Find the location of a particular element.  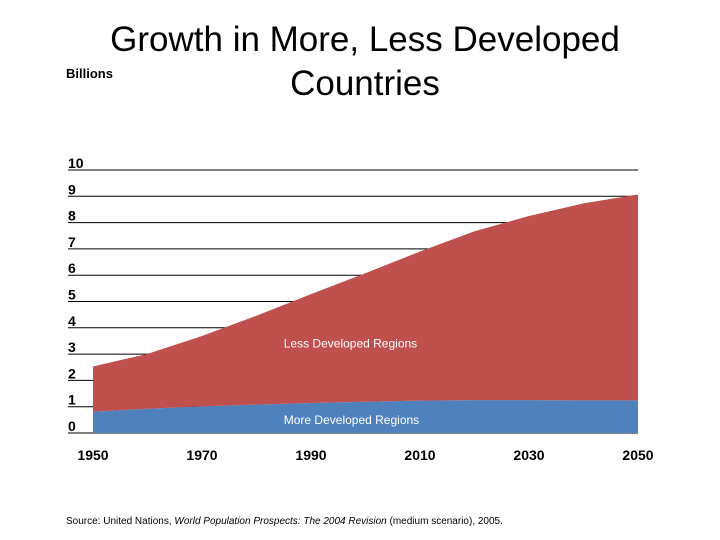

area-more-developed-regions is located at coordinates (365, 416).